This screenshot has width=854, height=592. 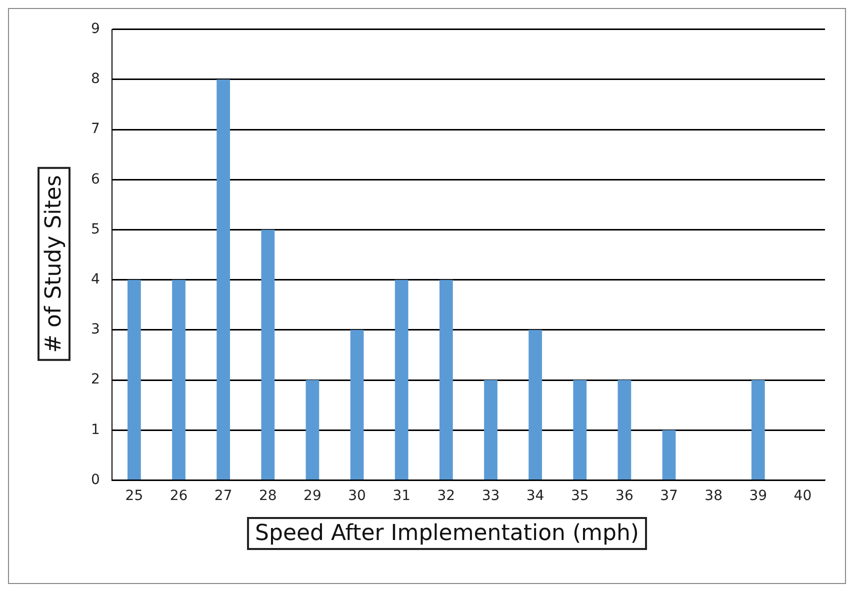 I want to click on x-tick-label: 31, so click(x=401, y=496).